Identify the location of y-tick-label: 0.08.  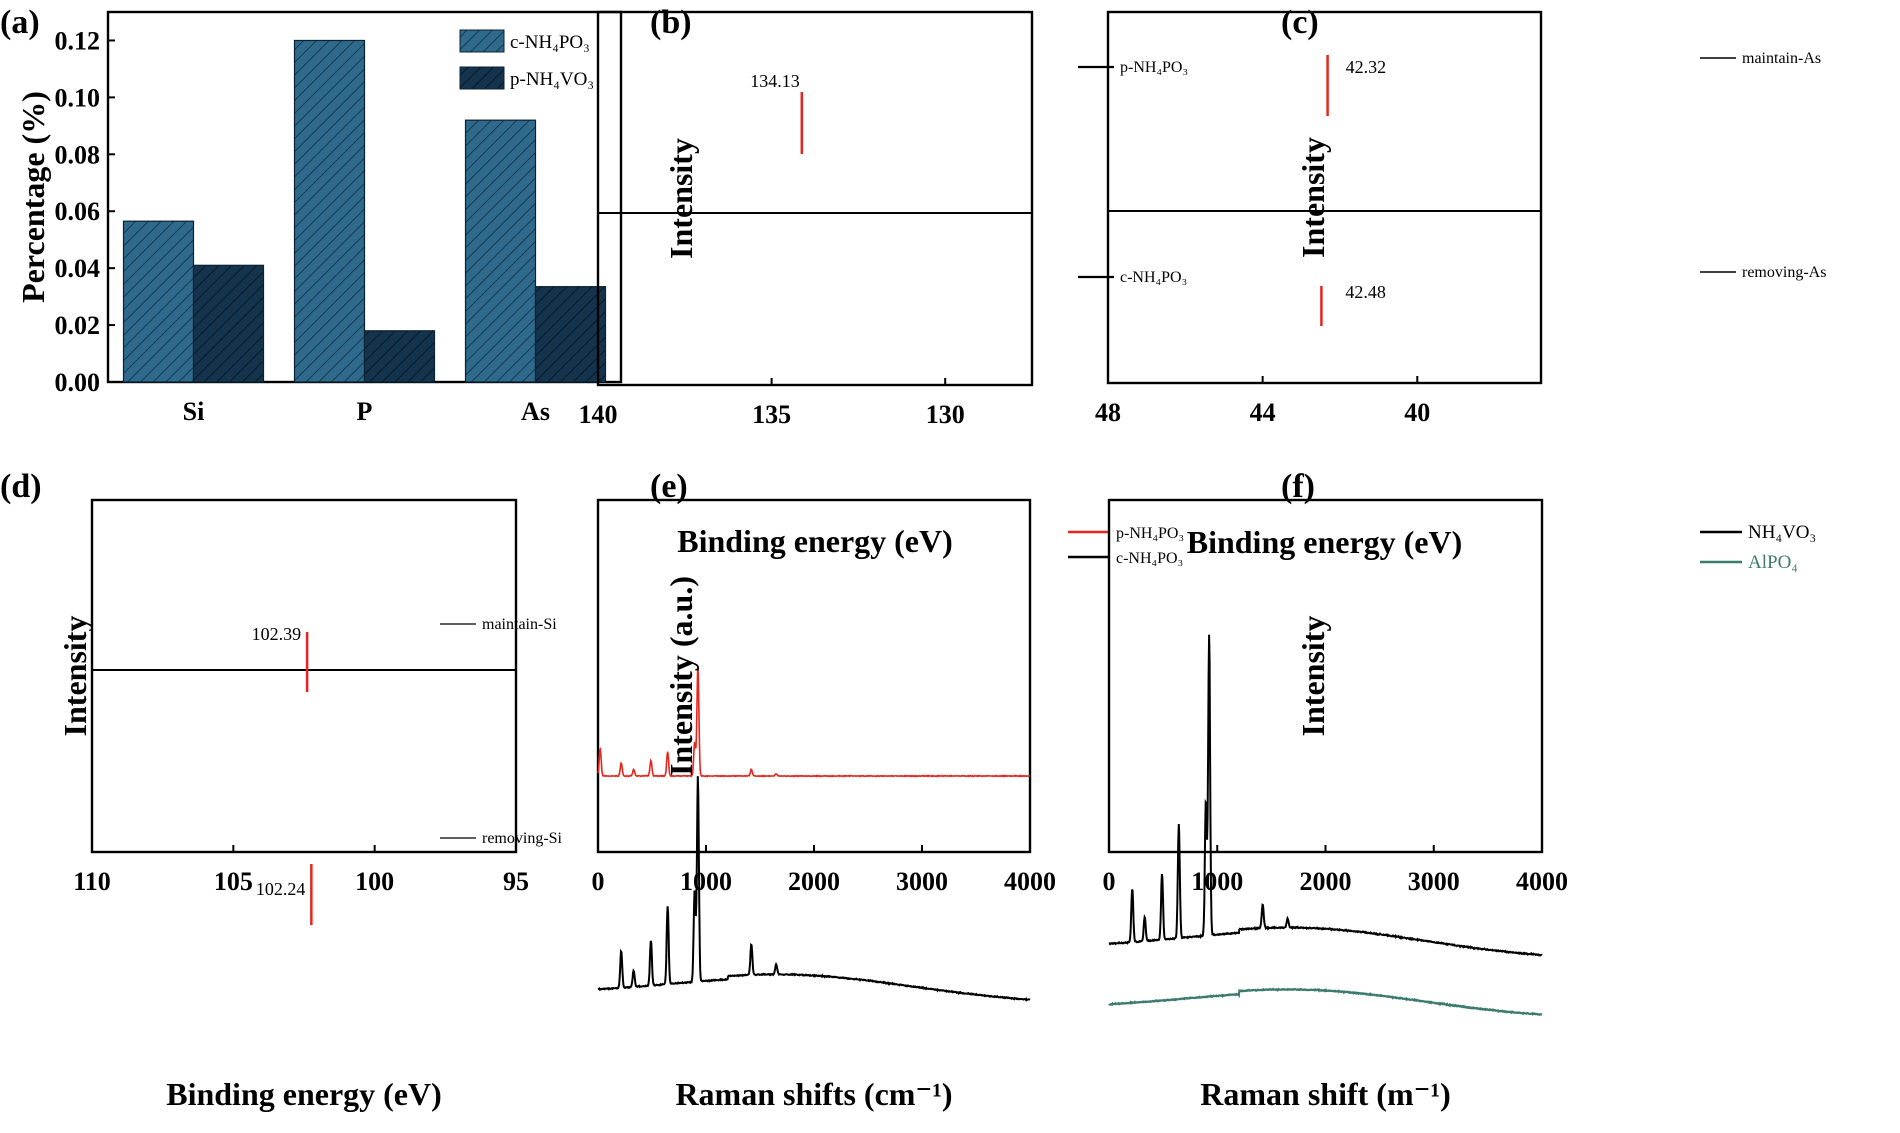
(78, 154).